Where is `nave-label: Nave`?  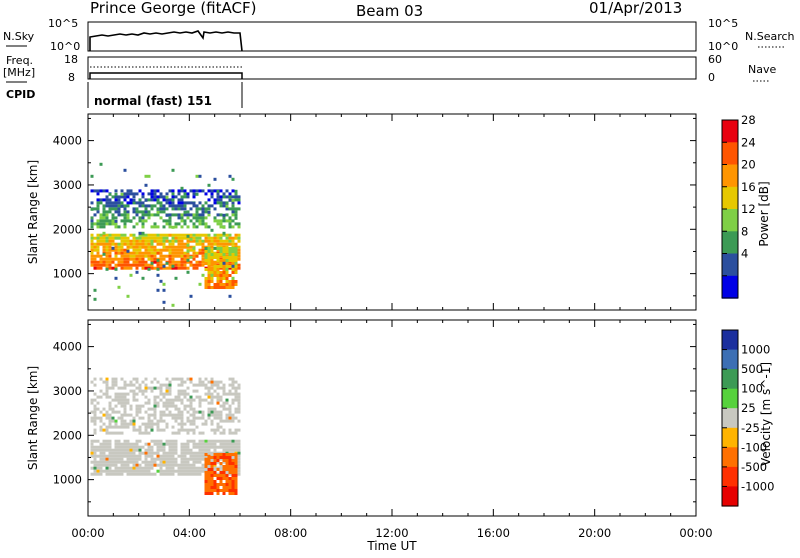
nave-label: Nave is located at coordinates (762, 69).